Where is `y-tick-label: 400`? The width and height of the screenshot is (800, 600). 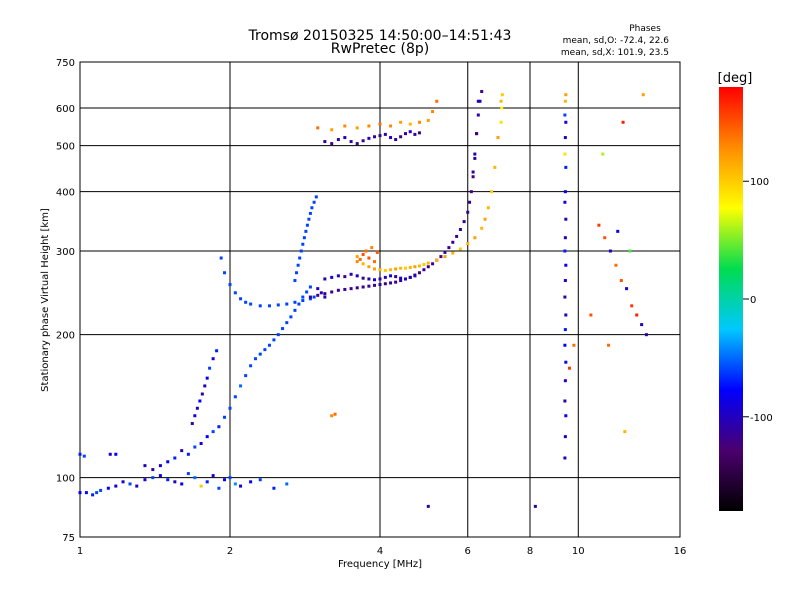
y-tick-label: 400 is located at coordinates (65, 193).